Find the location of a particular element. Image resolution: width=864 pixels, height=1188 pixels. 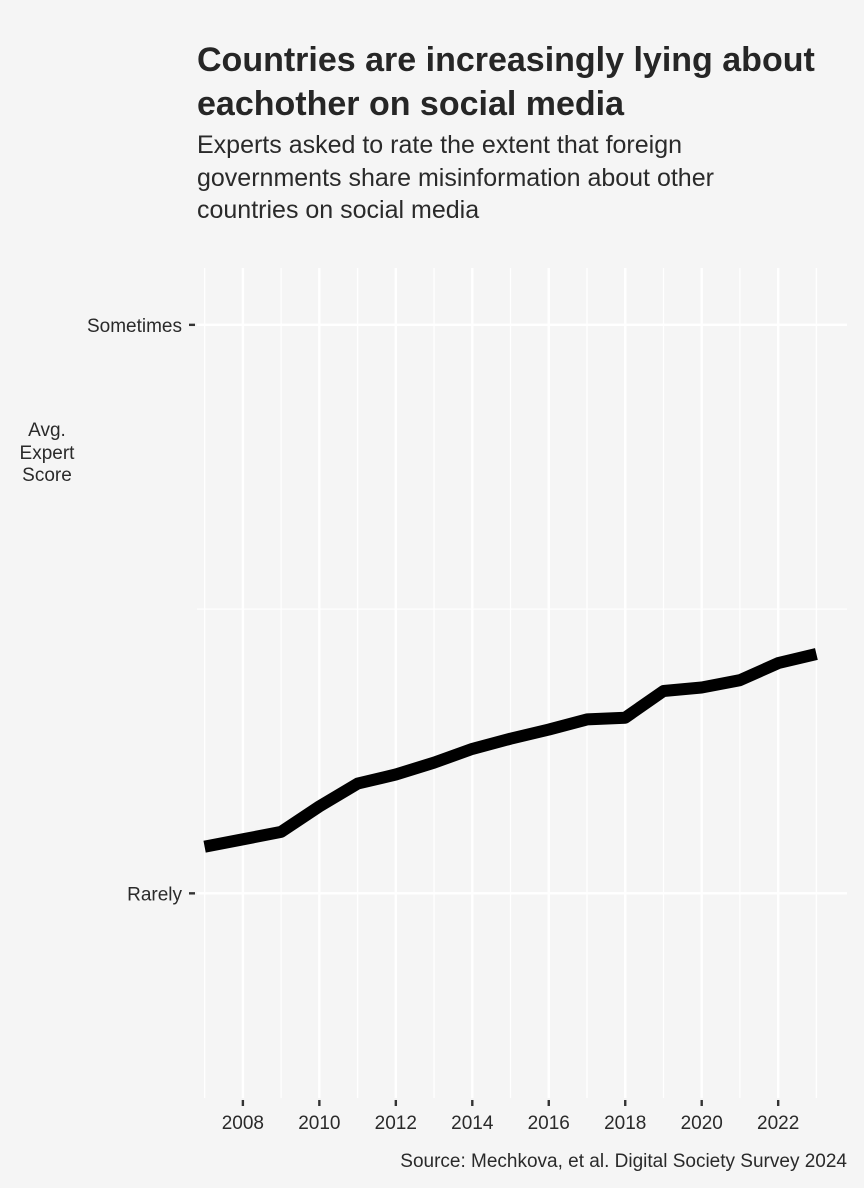

x-tick-label: 2010 is located at coordinates (319, 1123).